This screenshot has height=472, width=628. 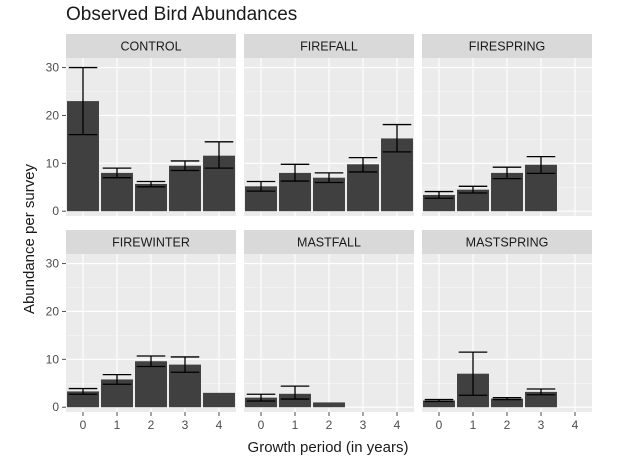 What do you see at coordinates (329, 321) in the screenshot?
I see `facet-mastfall: MASTFALL` at bounding box center [329, 321].